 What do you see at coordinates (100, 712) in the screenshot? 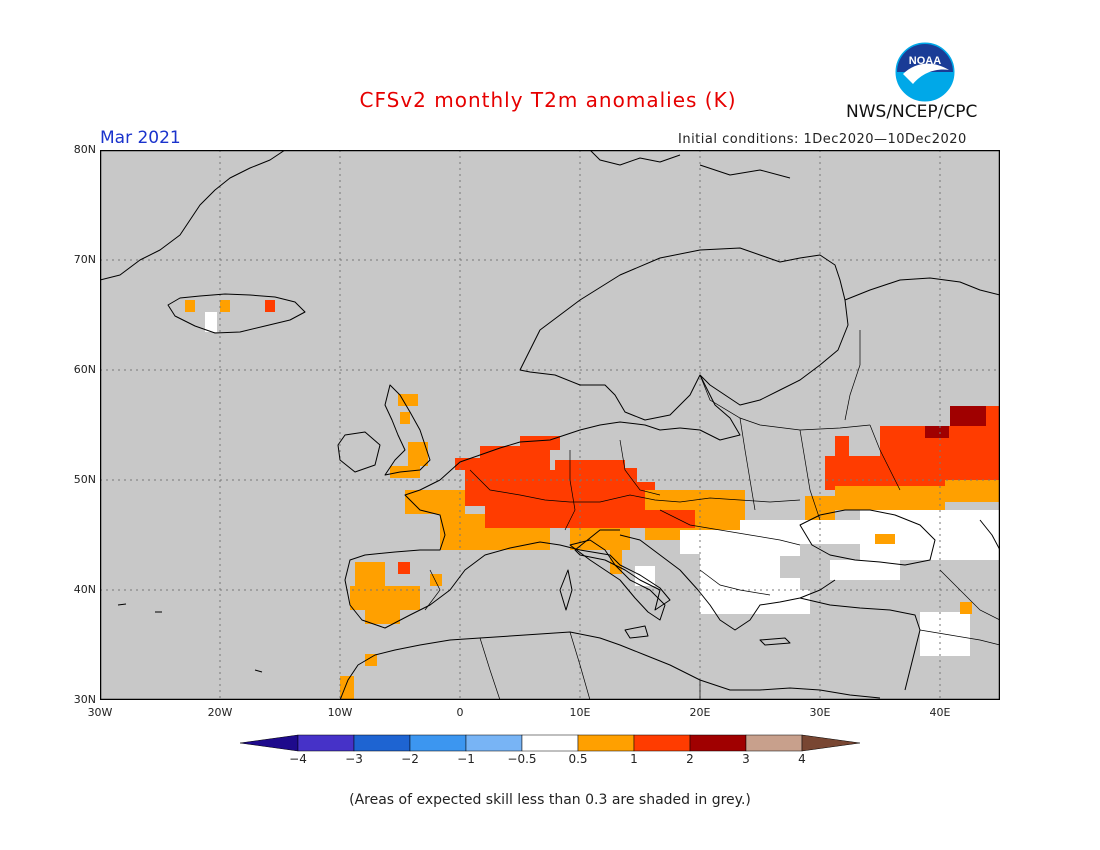
I see `lon-tick: 30W` at bounding box center [100, 712].